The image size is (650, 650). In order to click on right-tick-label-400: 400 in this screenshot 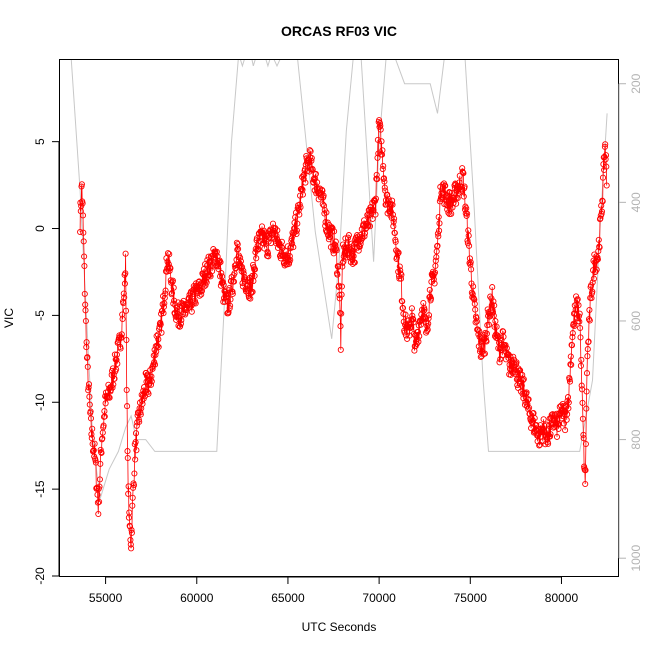, I will do `click(636, 202)`.